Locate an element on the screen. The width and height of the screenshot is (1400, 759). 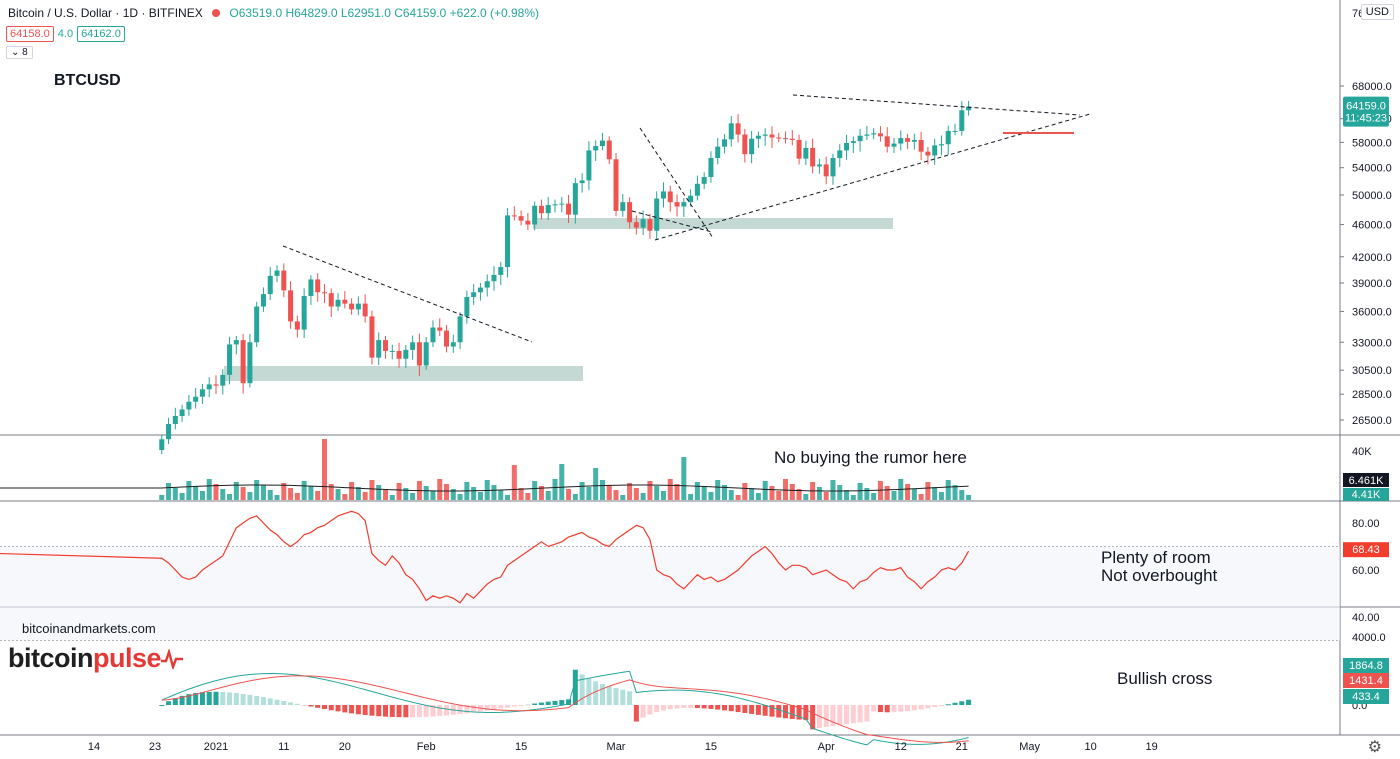
price-tick-label: 54000.0 is located at coordinates (1372, 169).